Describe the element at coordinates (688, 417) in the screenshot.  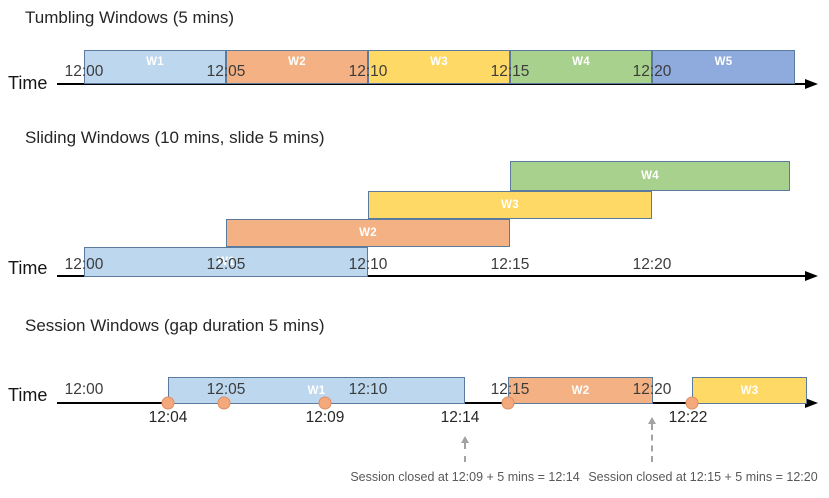
I see `event-time-12-22: 12:22` at that location.